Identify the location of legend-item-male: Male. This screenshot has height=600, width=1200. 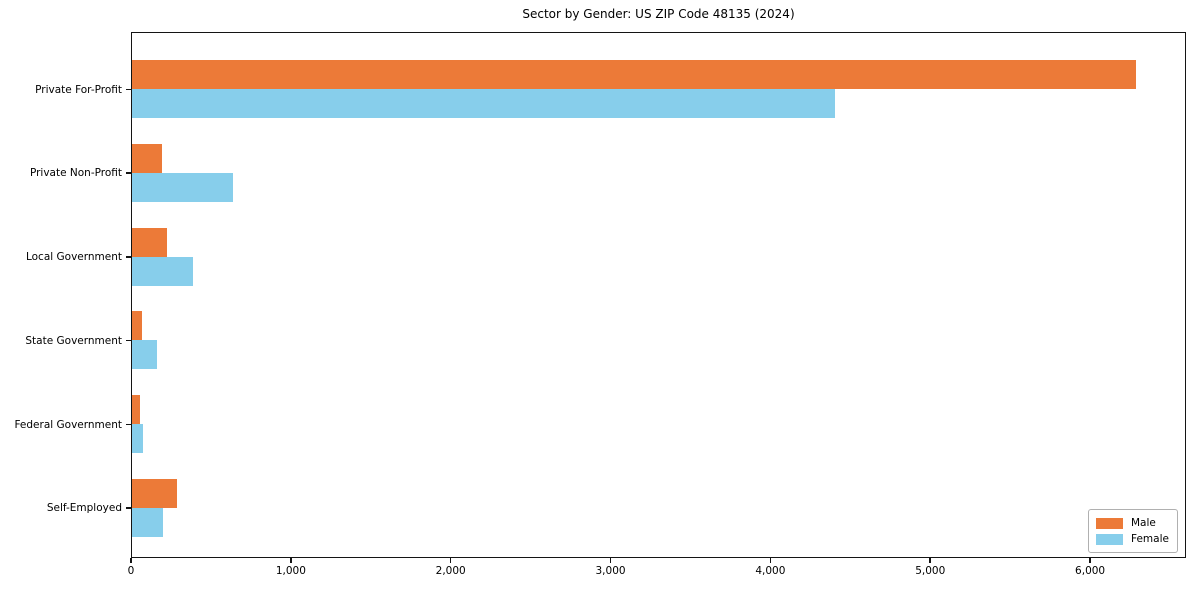
(1133, 523).